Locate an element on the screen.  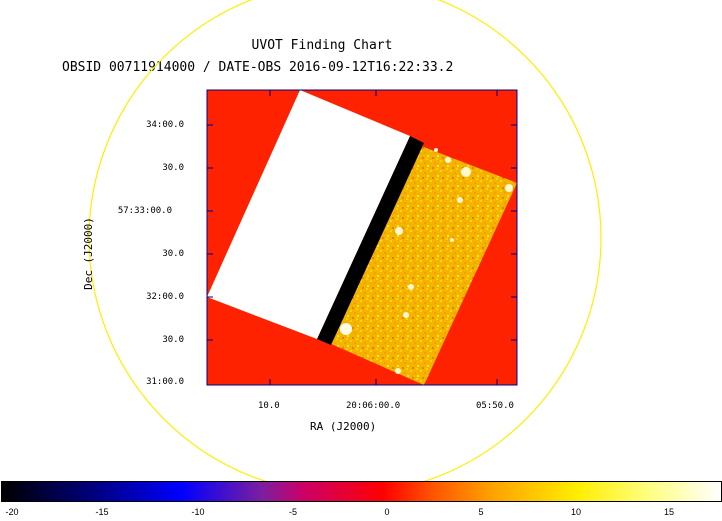
saturated-region is located at coordinates (308, 214).